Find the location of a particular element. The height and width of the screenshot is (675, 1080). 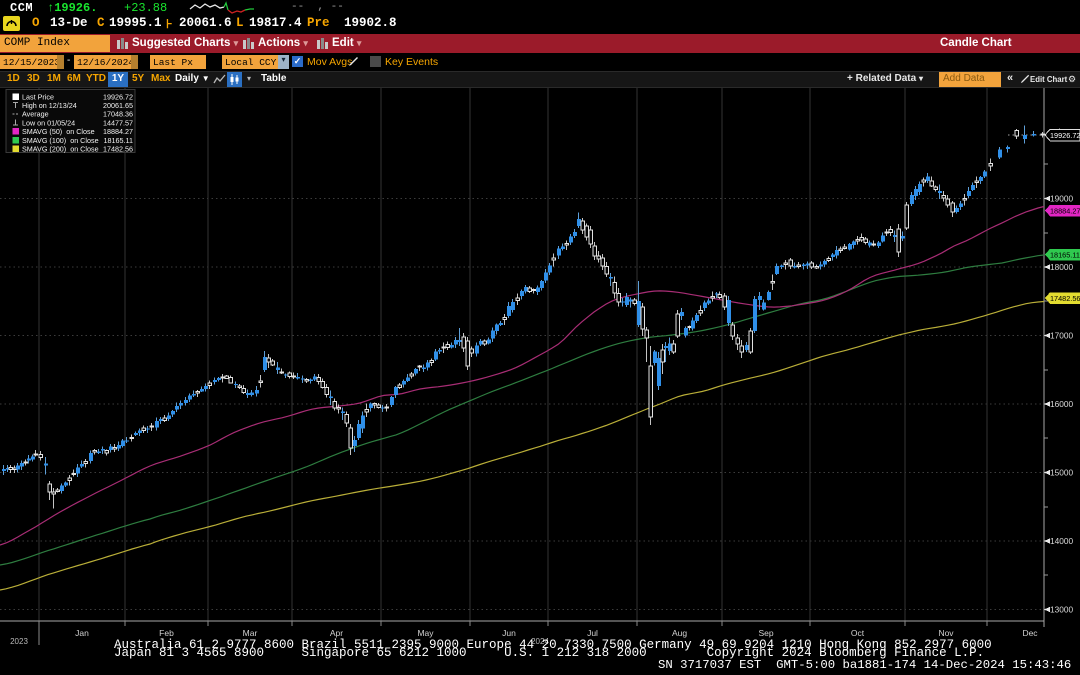

svg-text: Apr is located at coordinates (336, 633).